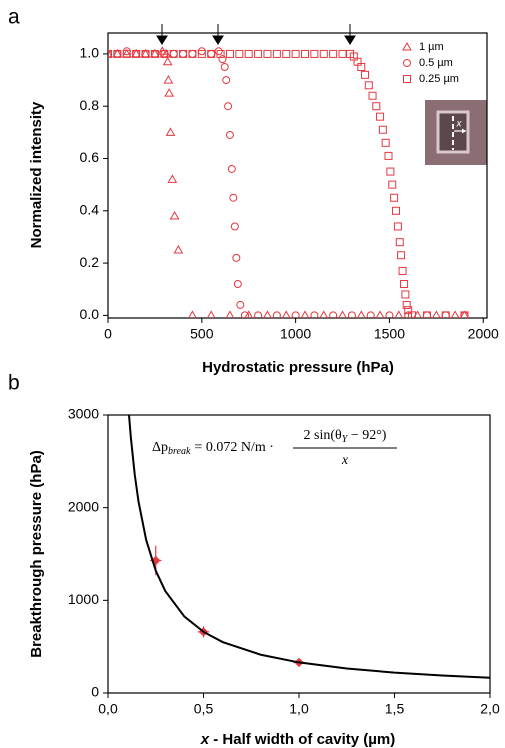  Describe the element at coordinates (366, 435) in the screenshot. I see `eq-num-end: − 92°)` at that location.